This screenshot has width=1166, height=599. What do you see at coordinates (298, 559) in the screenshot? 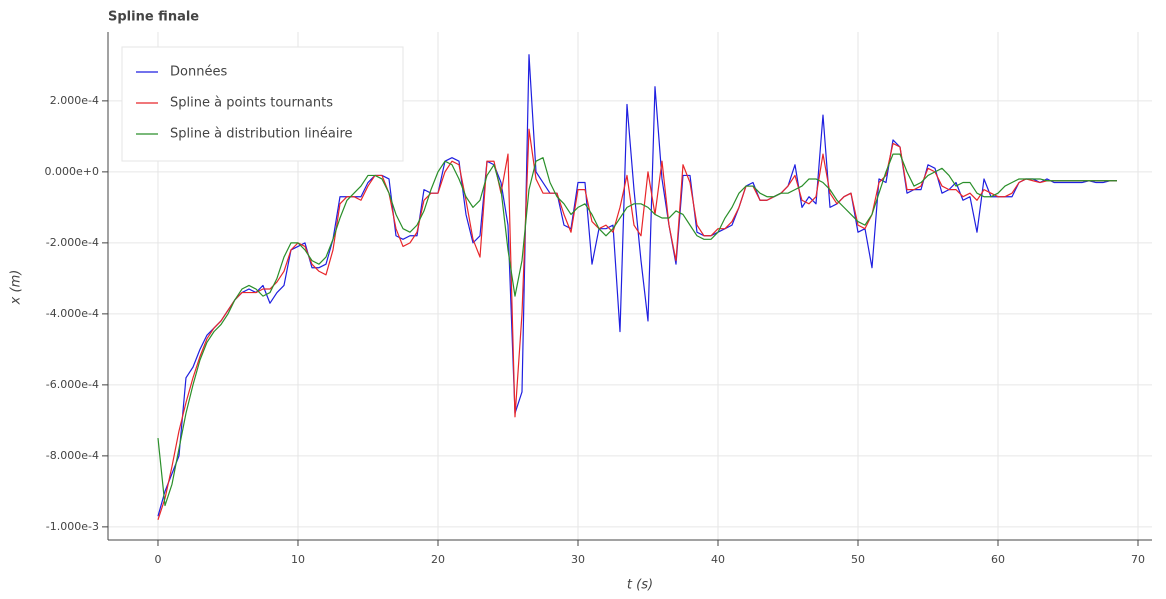
I see `x-tick-label: 10` at bounding box center [298, 559].